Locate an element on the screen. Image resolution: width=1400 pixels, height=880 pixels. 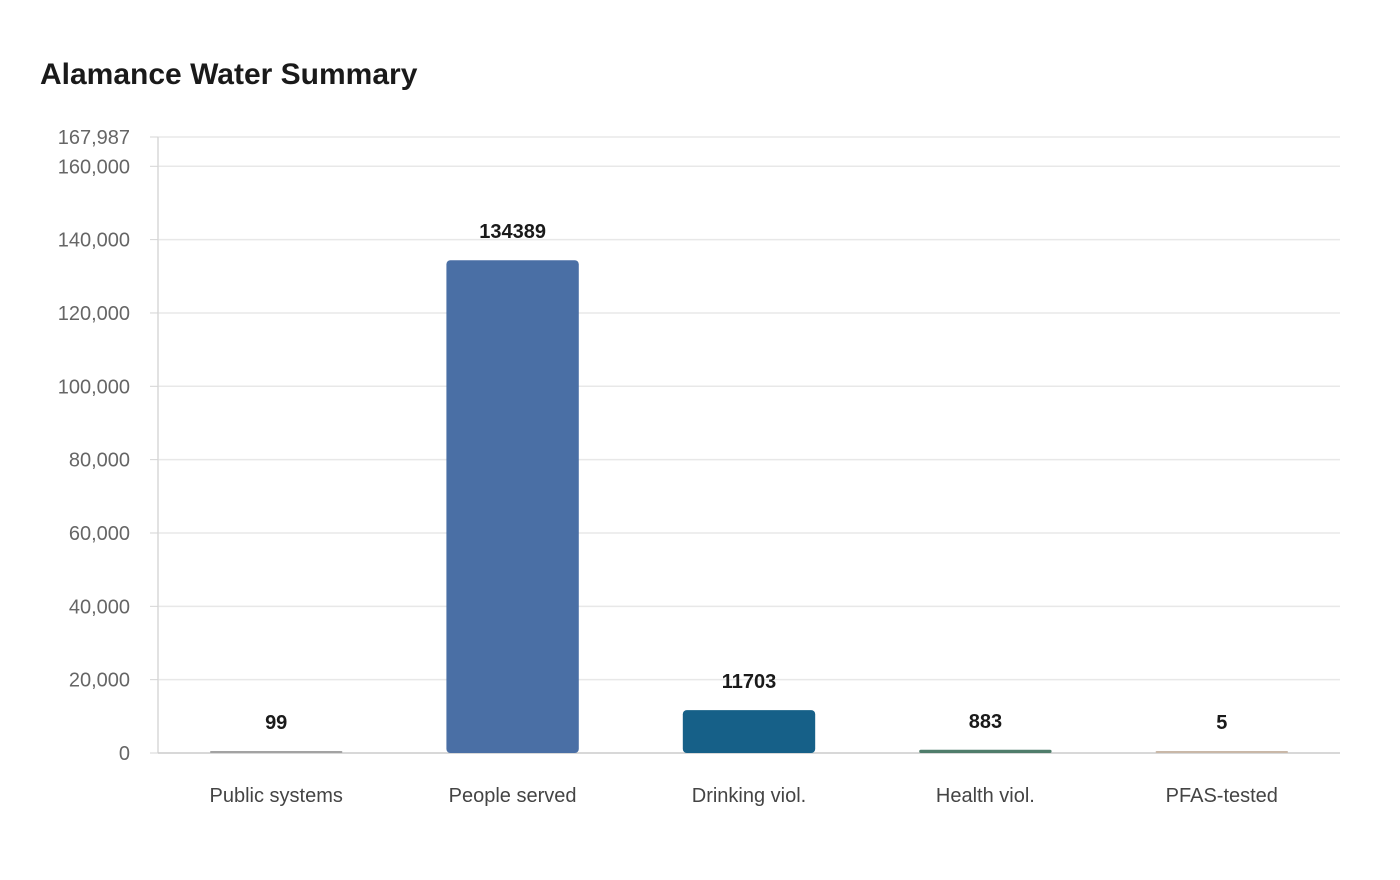
y-tick-label: 40,000 is located at coordinates (99, 607).